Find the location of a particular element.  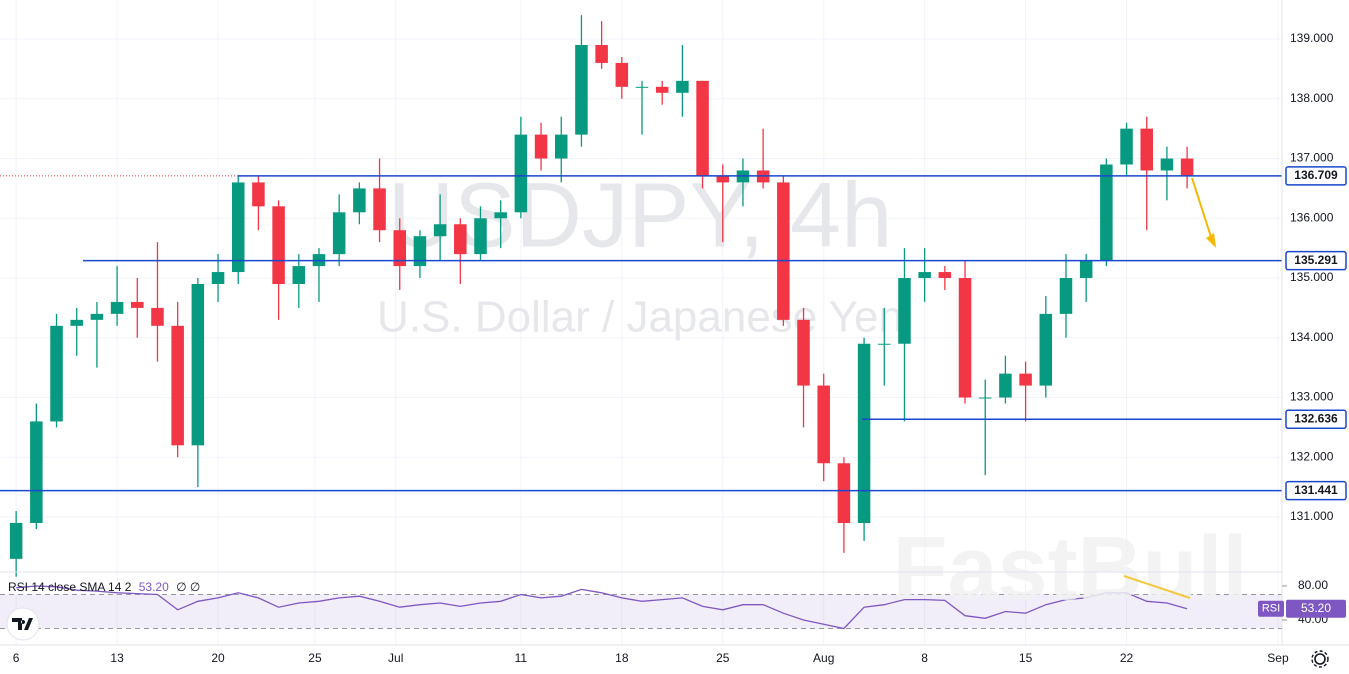

arrow is located at coordinates (1202, 209).